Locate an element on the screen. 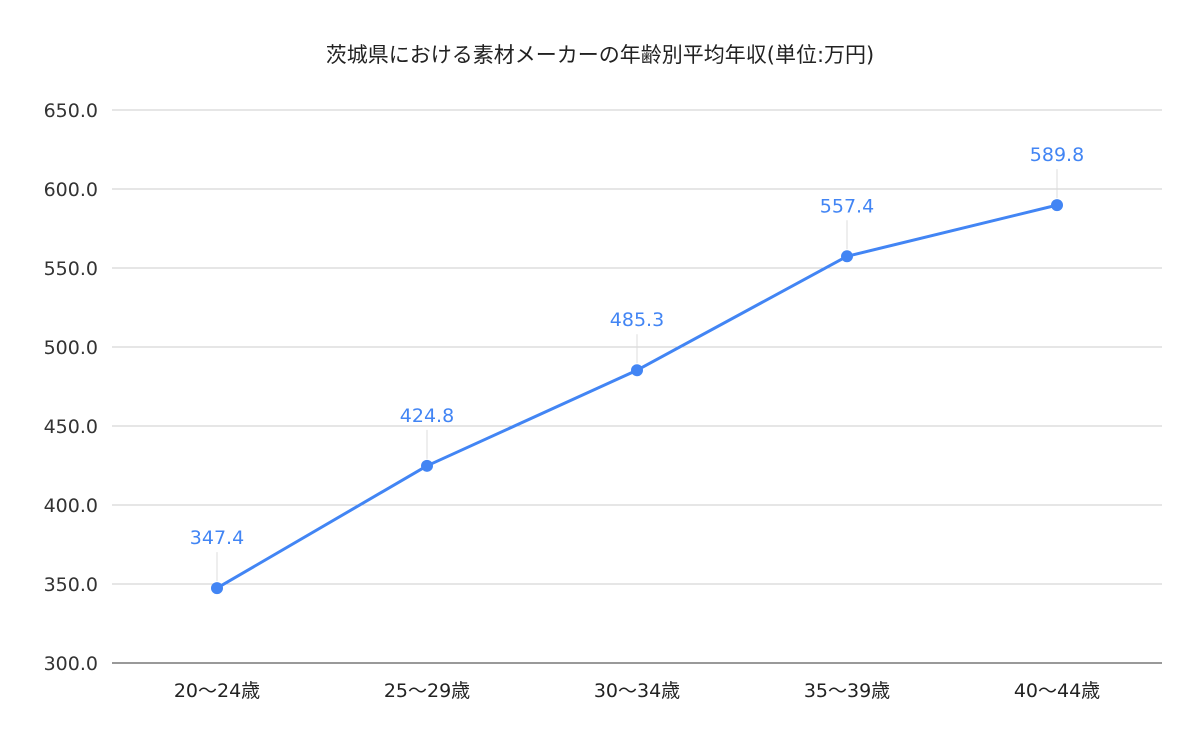 Image resolution: width=1200 pixels, height=746 pixels. y-tick-label: 400.0 is located at coordinates (71, 506).